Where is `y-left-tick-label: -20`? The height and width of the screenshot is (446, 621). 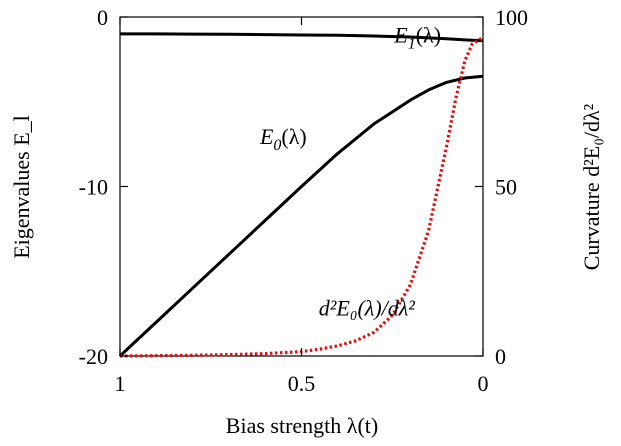 y-left-tick-label: -20 is located at coordinates (93, 356).